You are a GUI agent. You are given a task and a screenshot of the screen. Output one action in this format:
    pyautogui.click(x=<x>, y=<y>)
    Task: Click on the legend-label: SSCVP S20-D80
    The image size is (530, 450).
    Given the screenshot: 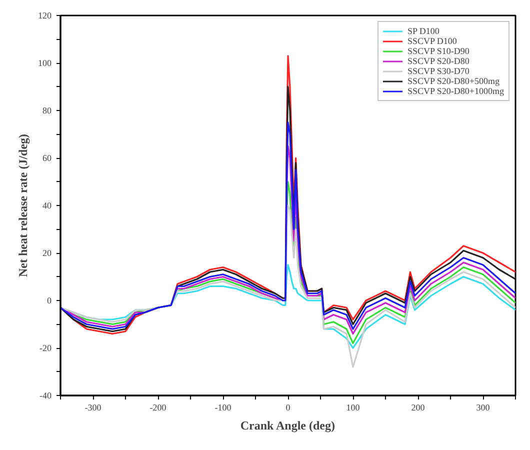 What is the action you would take?
    pyautogui.click(x=438, y=61)
    